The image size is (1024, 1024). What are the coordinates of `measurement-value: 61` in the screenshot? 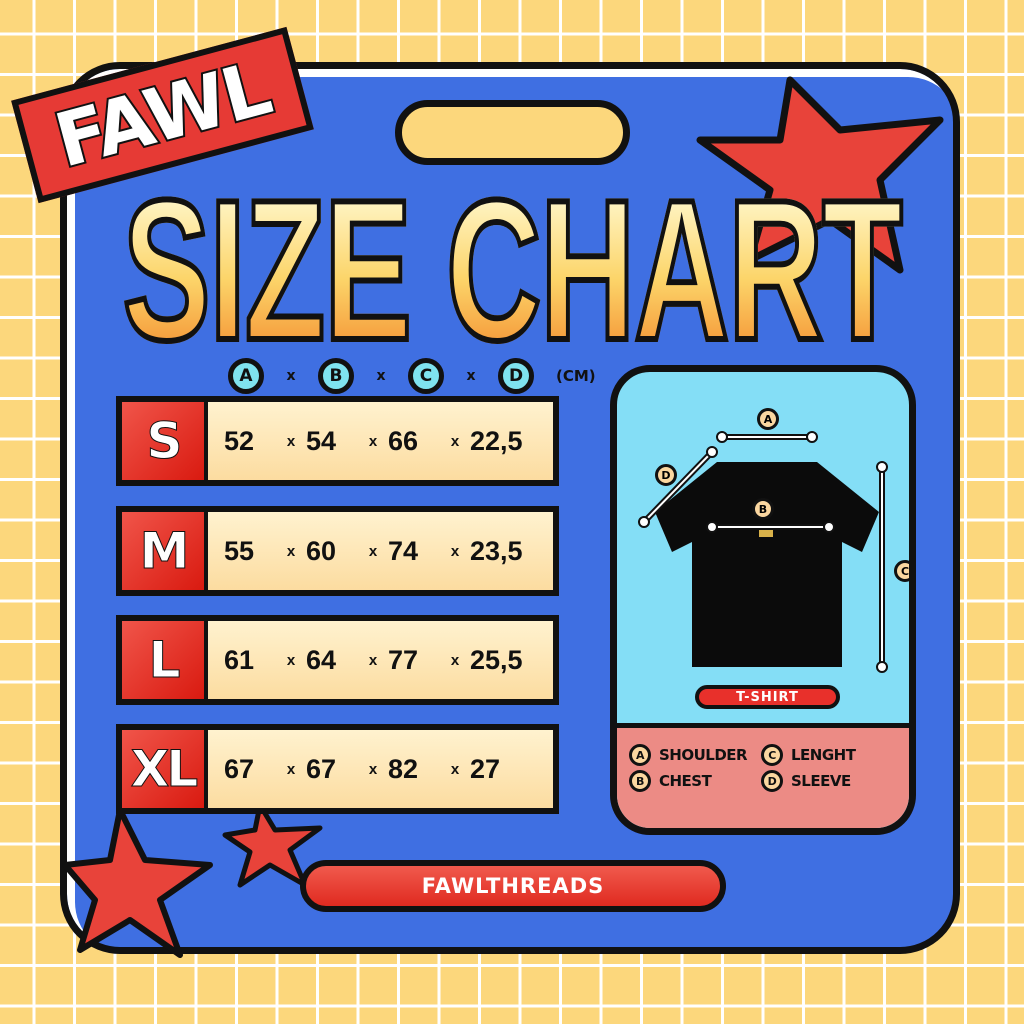 It's located at (239, 659).